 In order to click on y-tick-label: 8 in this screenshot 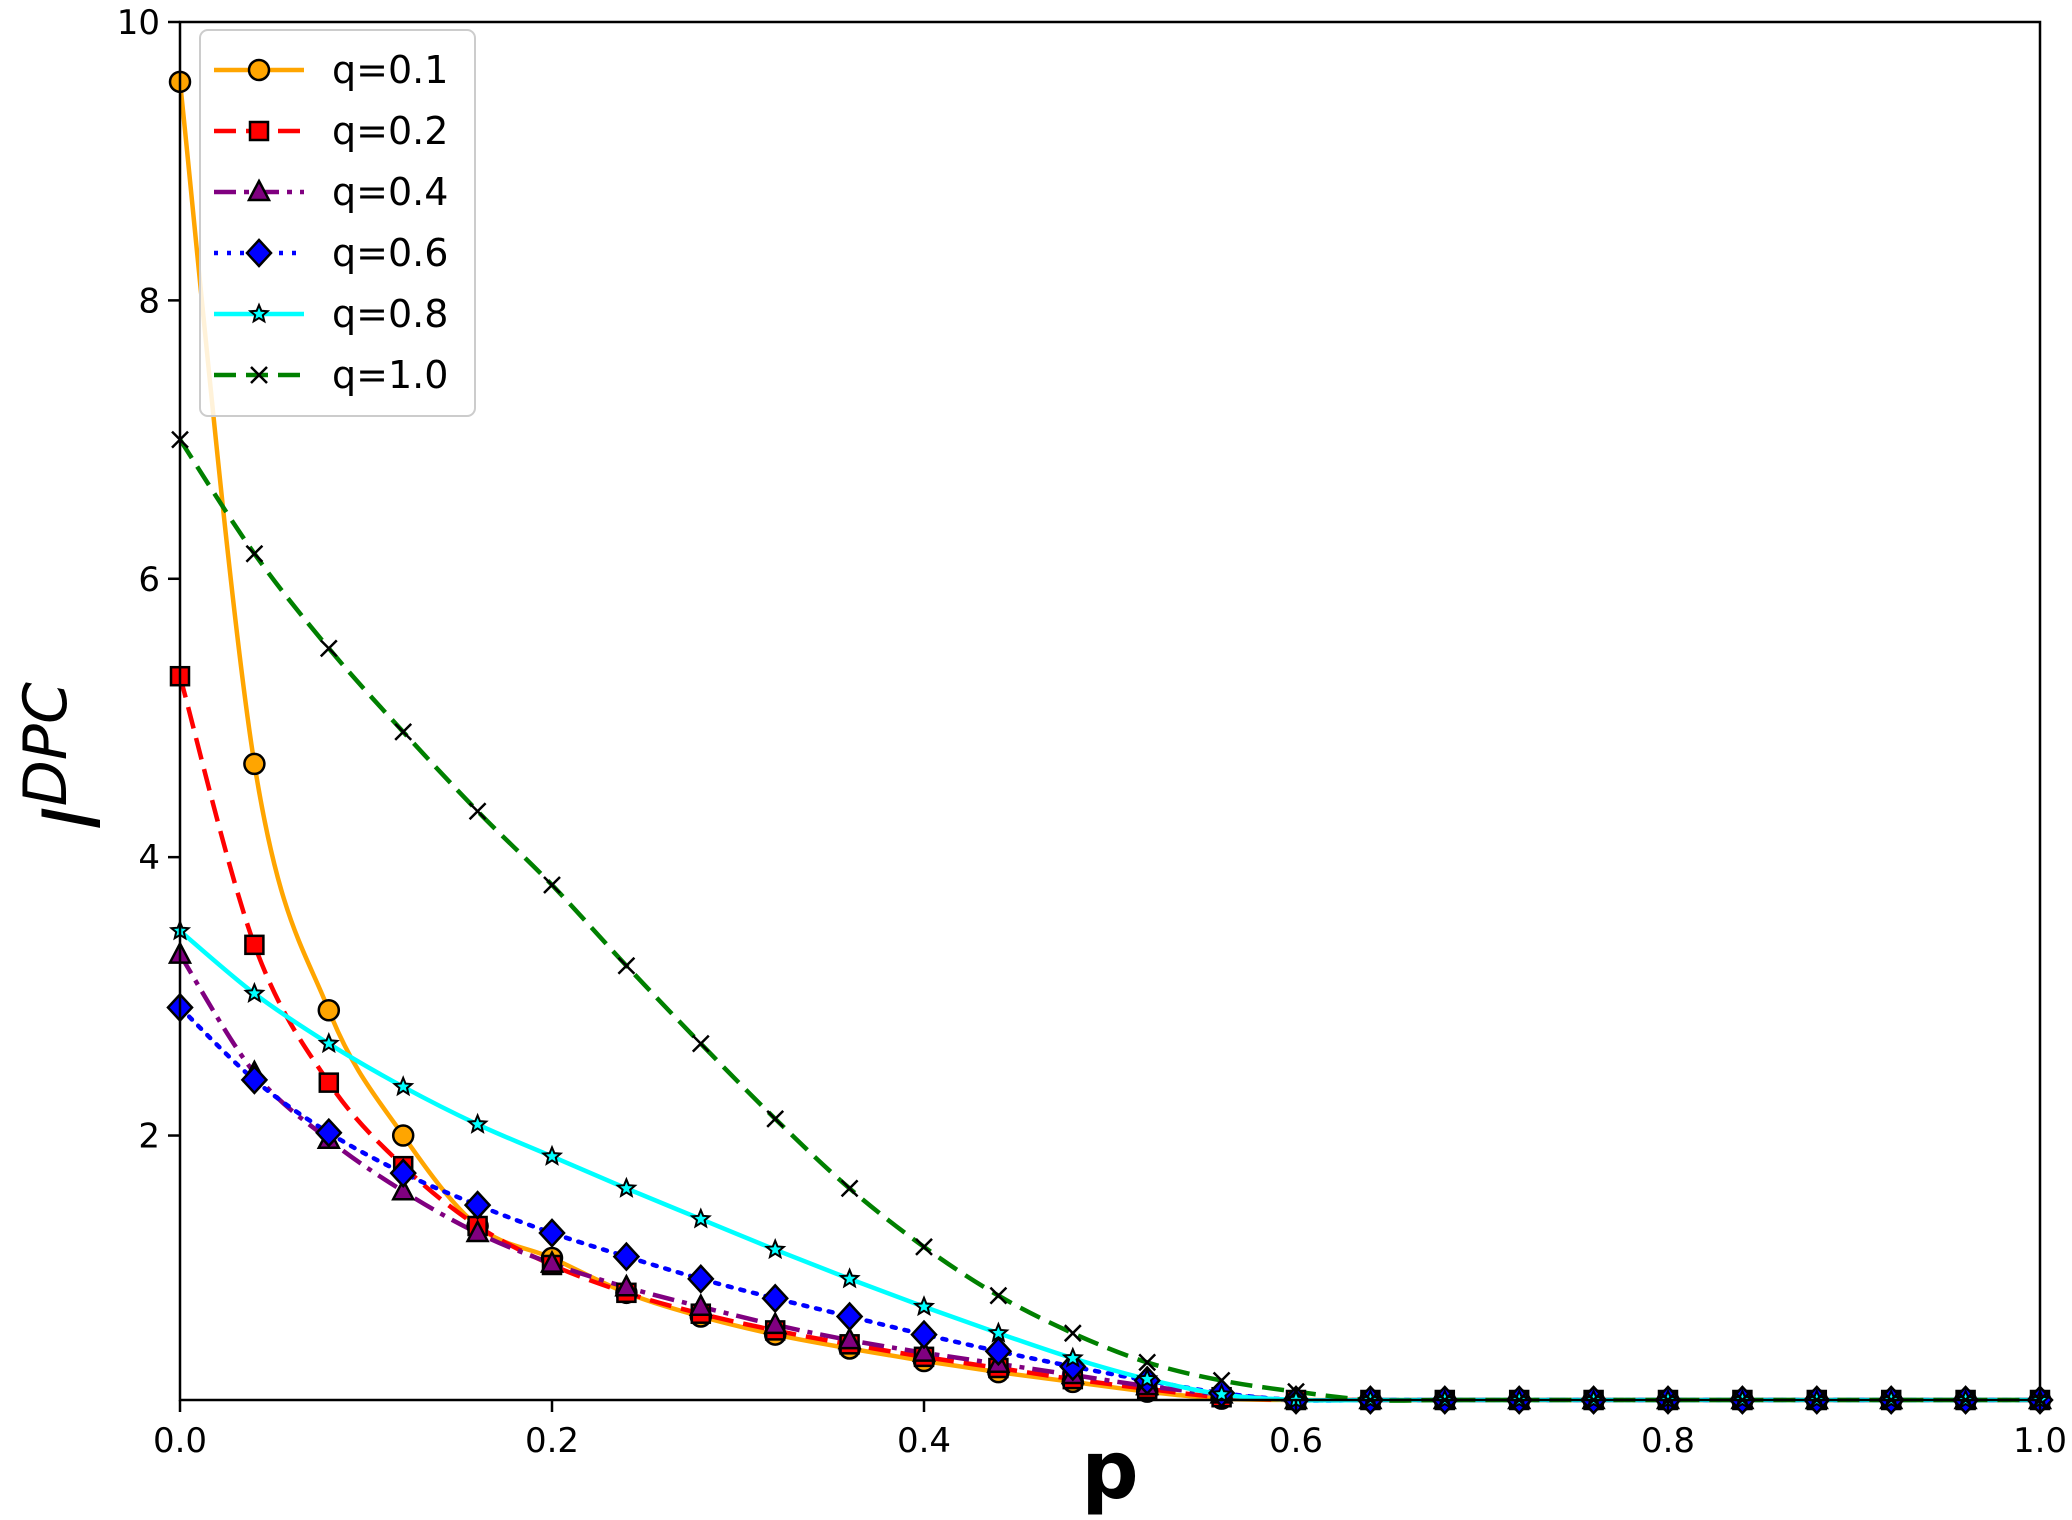, I will do `click(149, 301)`.